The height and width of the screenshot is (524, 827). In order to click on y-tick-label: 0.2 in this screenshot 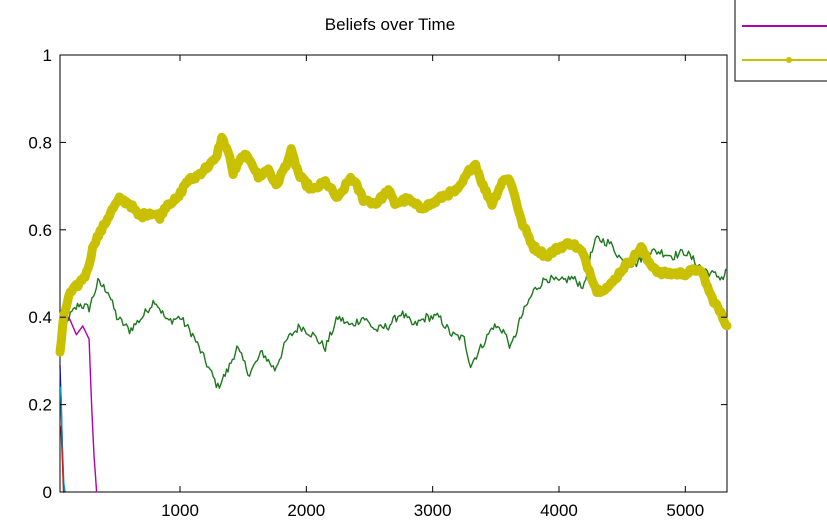, I will do `click(40, 405)`.